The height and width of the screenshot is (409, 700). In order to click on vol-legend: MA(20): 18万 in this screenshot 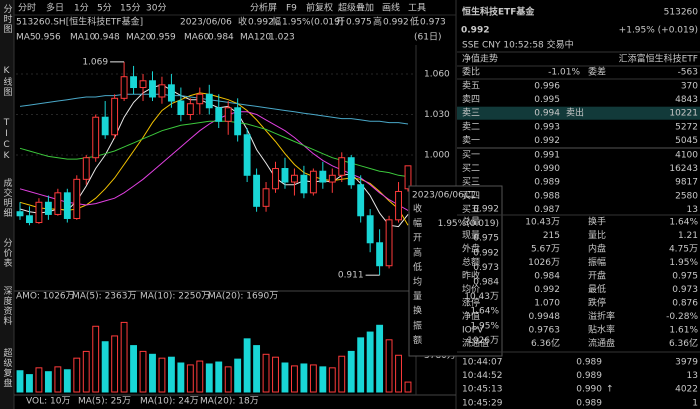, I will do `click(229, 402)`.